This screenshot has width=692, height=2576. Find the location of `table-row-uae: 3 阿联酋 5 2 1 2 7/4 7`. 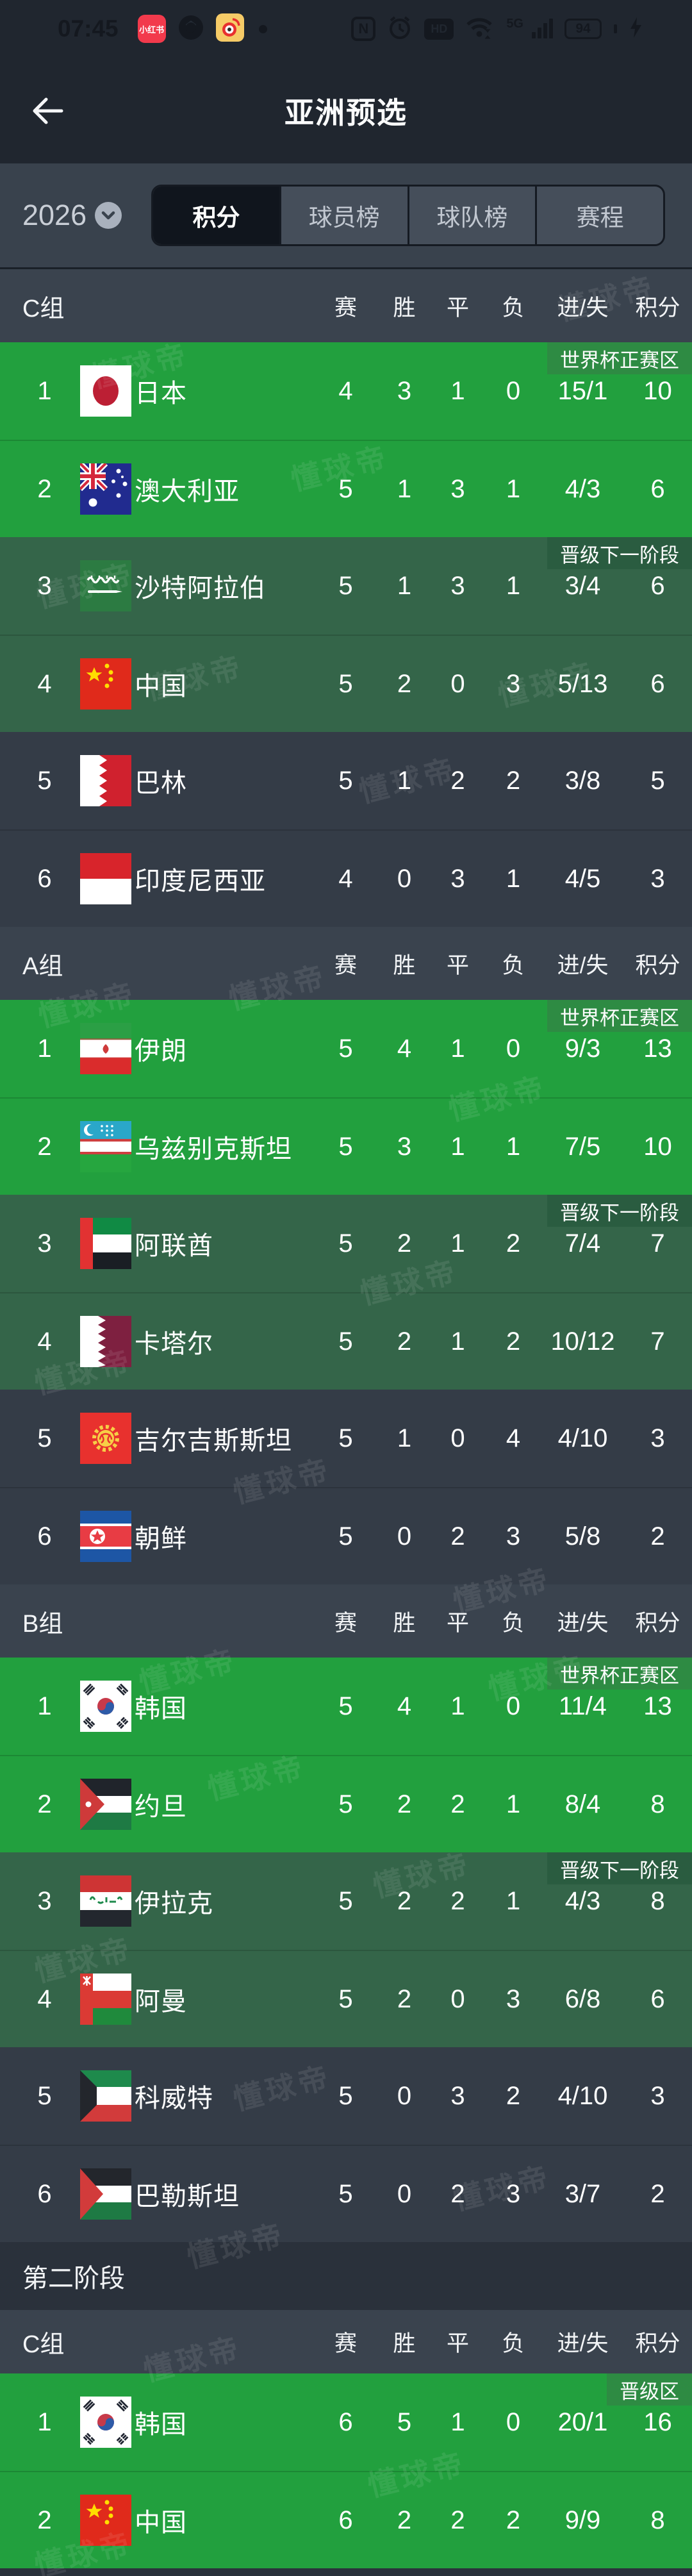

table-row-uae: 3 阿联酋 5 2 1 2 7/4 7 is located at coordinates (346, 1243).